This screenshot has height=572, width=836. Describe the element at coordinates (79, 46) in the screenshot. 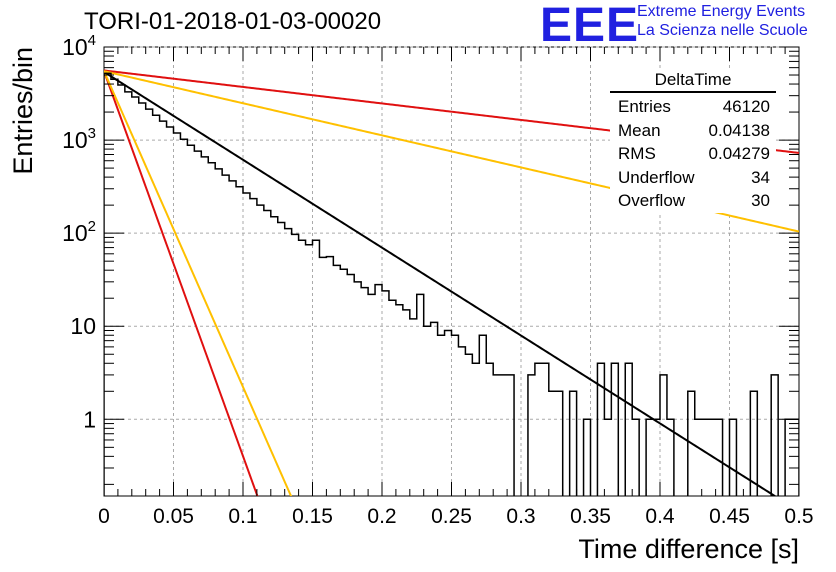

I see `y-tick-label: 10⁴` at that location.